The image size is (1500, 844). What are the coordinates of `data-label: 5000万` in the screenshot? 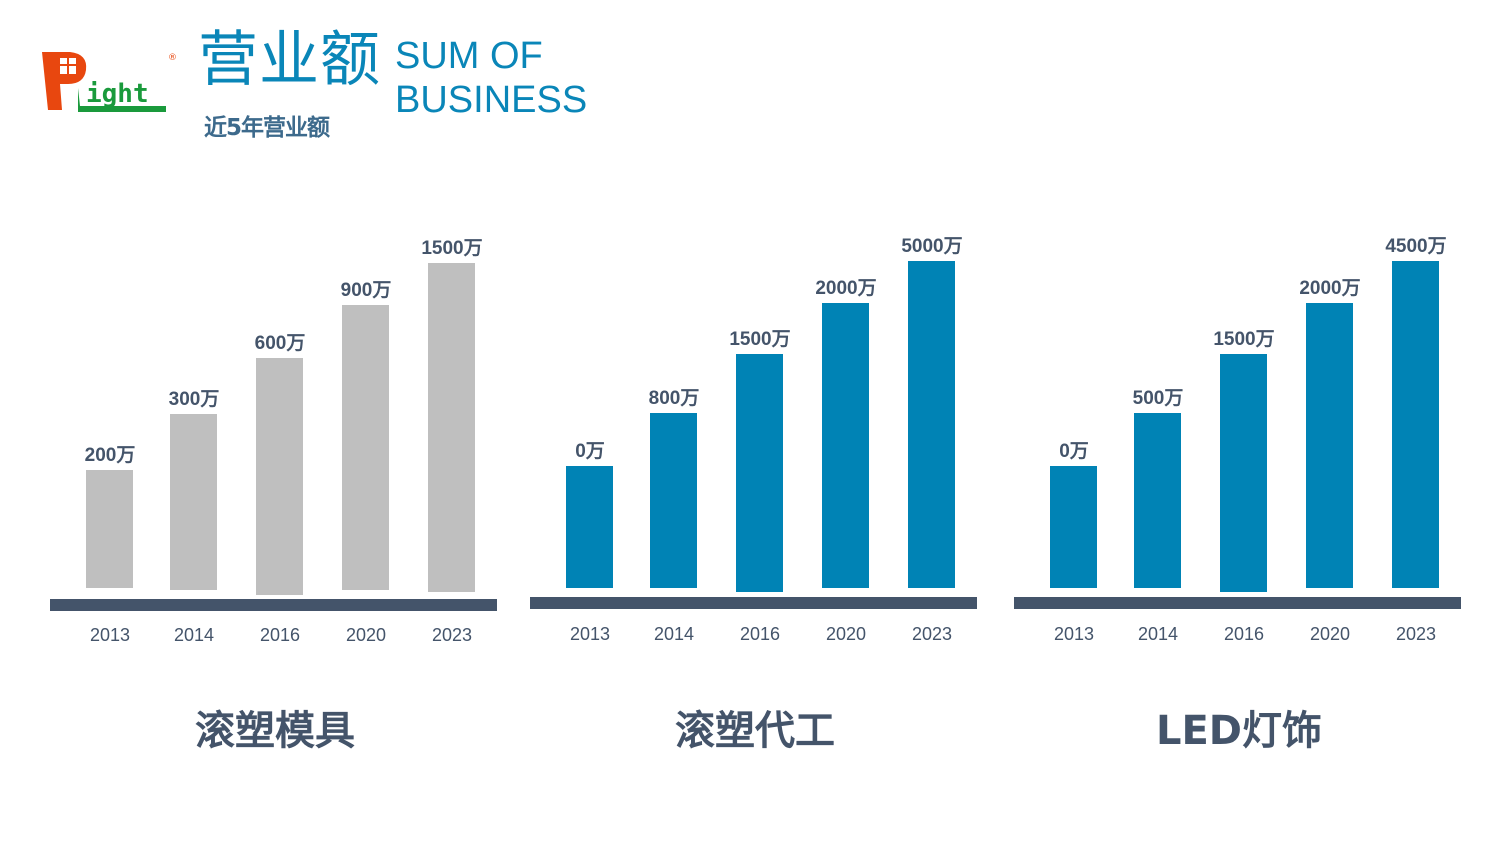 It's located at (932, 246).